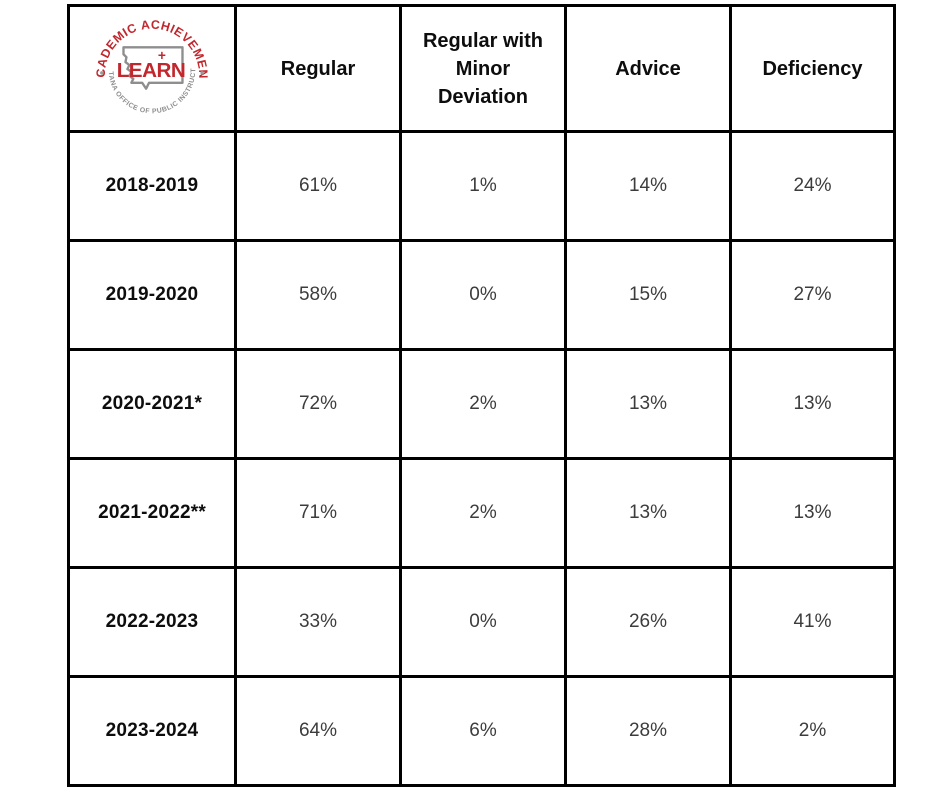 This screenshot has width=940, height=788. What do you see at coordinates (202, 72) in the screenshot?
I see `logo-right-dot` at bounding box center [202, 72].